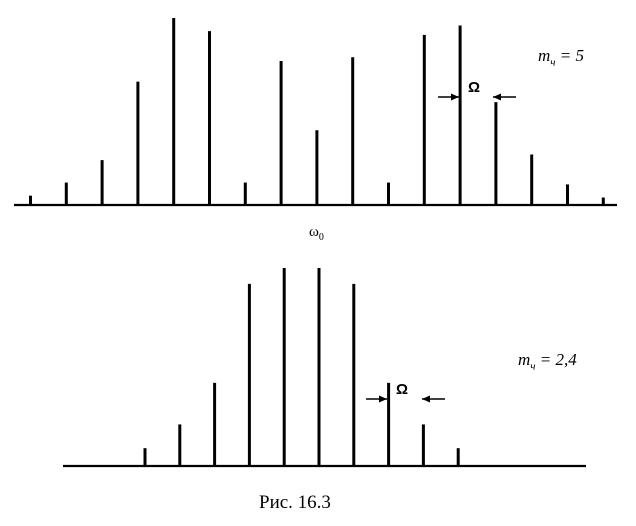 The image size is (636, 526). Describe the element at coordinates (474, 87) in the screenshot. I see `top-omega-label: Ω` at that location.